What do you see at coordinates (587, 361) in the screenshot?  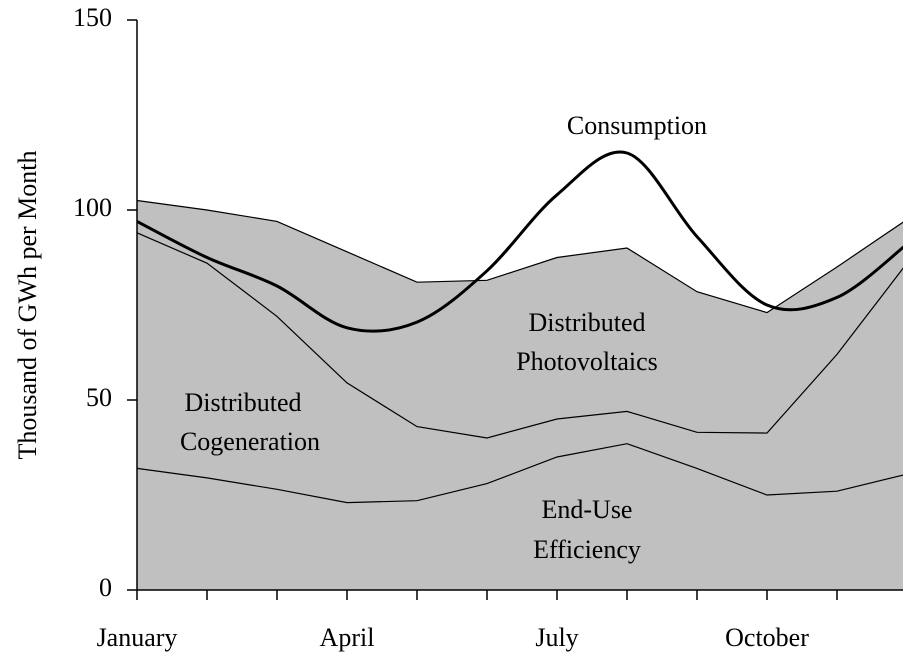 I see `series-label-line: Photovoltaics` at bounding box center [587, 361].